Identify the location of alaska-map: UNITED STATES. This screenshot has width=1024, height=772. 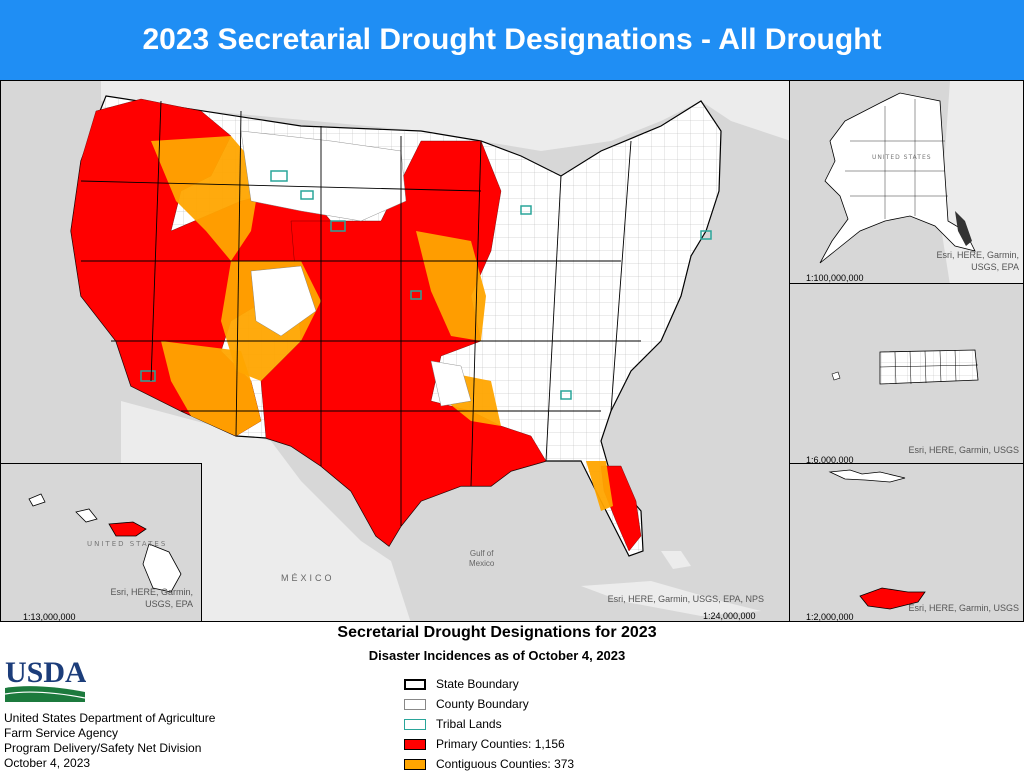
(921, 182).